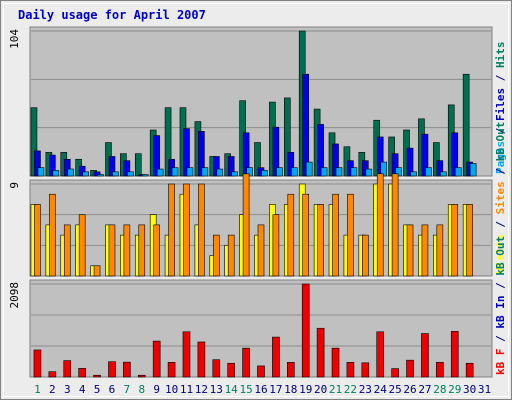 This screenshot has height=400, width=512. Describe the element at coordinates (500, 108) in the screenshot. I see `panel-hits-side-legend: Pages / Files / Hits` at that location.